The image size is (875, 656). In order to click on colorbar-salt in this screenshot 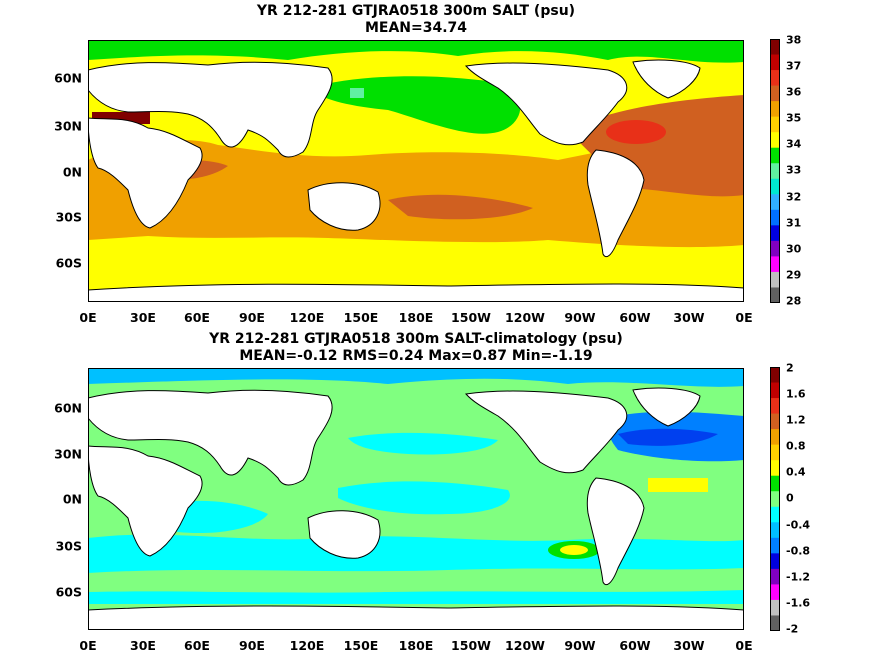, I will do `click(775, 171)`.